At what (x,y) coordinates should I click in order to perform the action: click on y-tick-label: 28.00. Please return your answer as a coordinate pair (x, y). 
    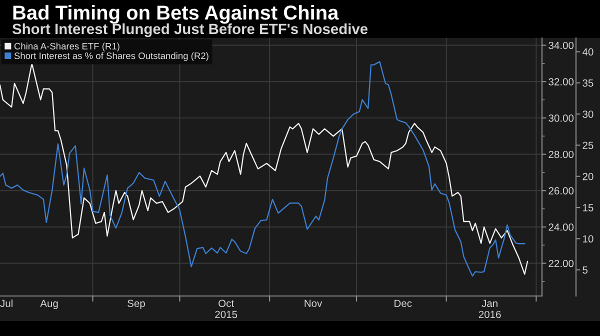
    Looking at the image, I should click on (561, 154).